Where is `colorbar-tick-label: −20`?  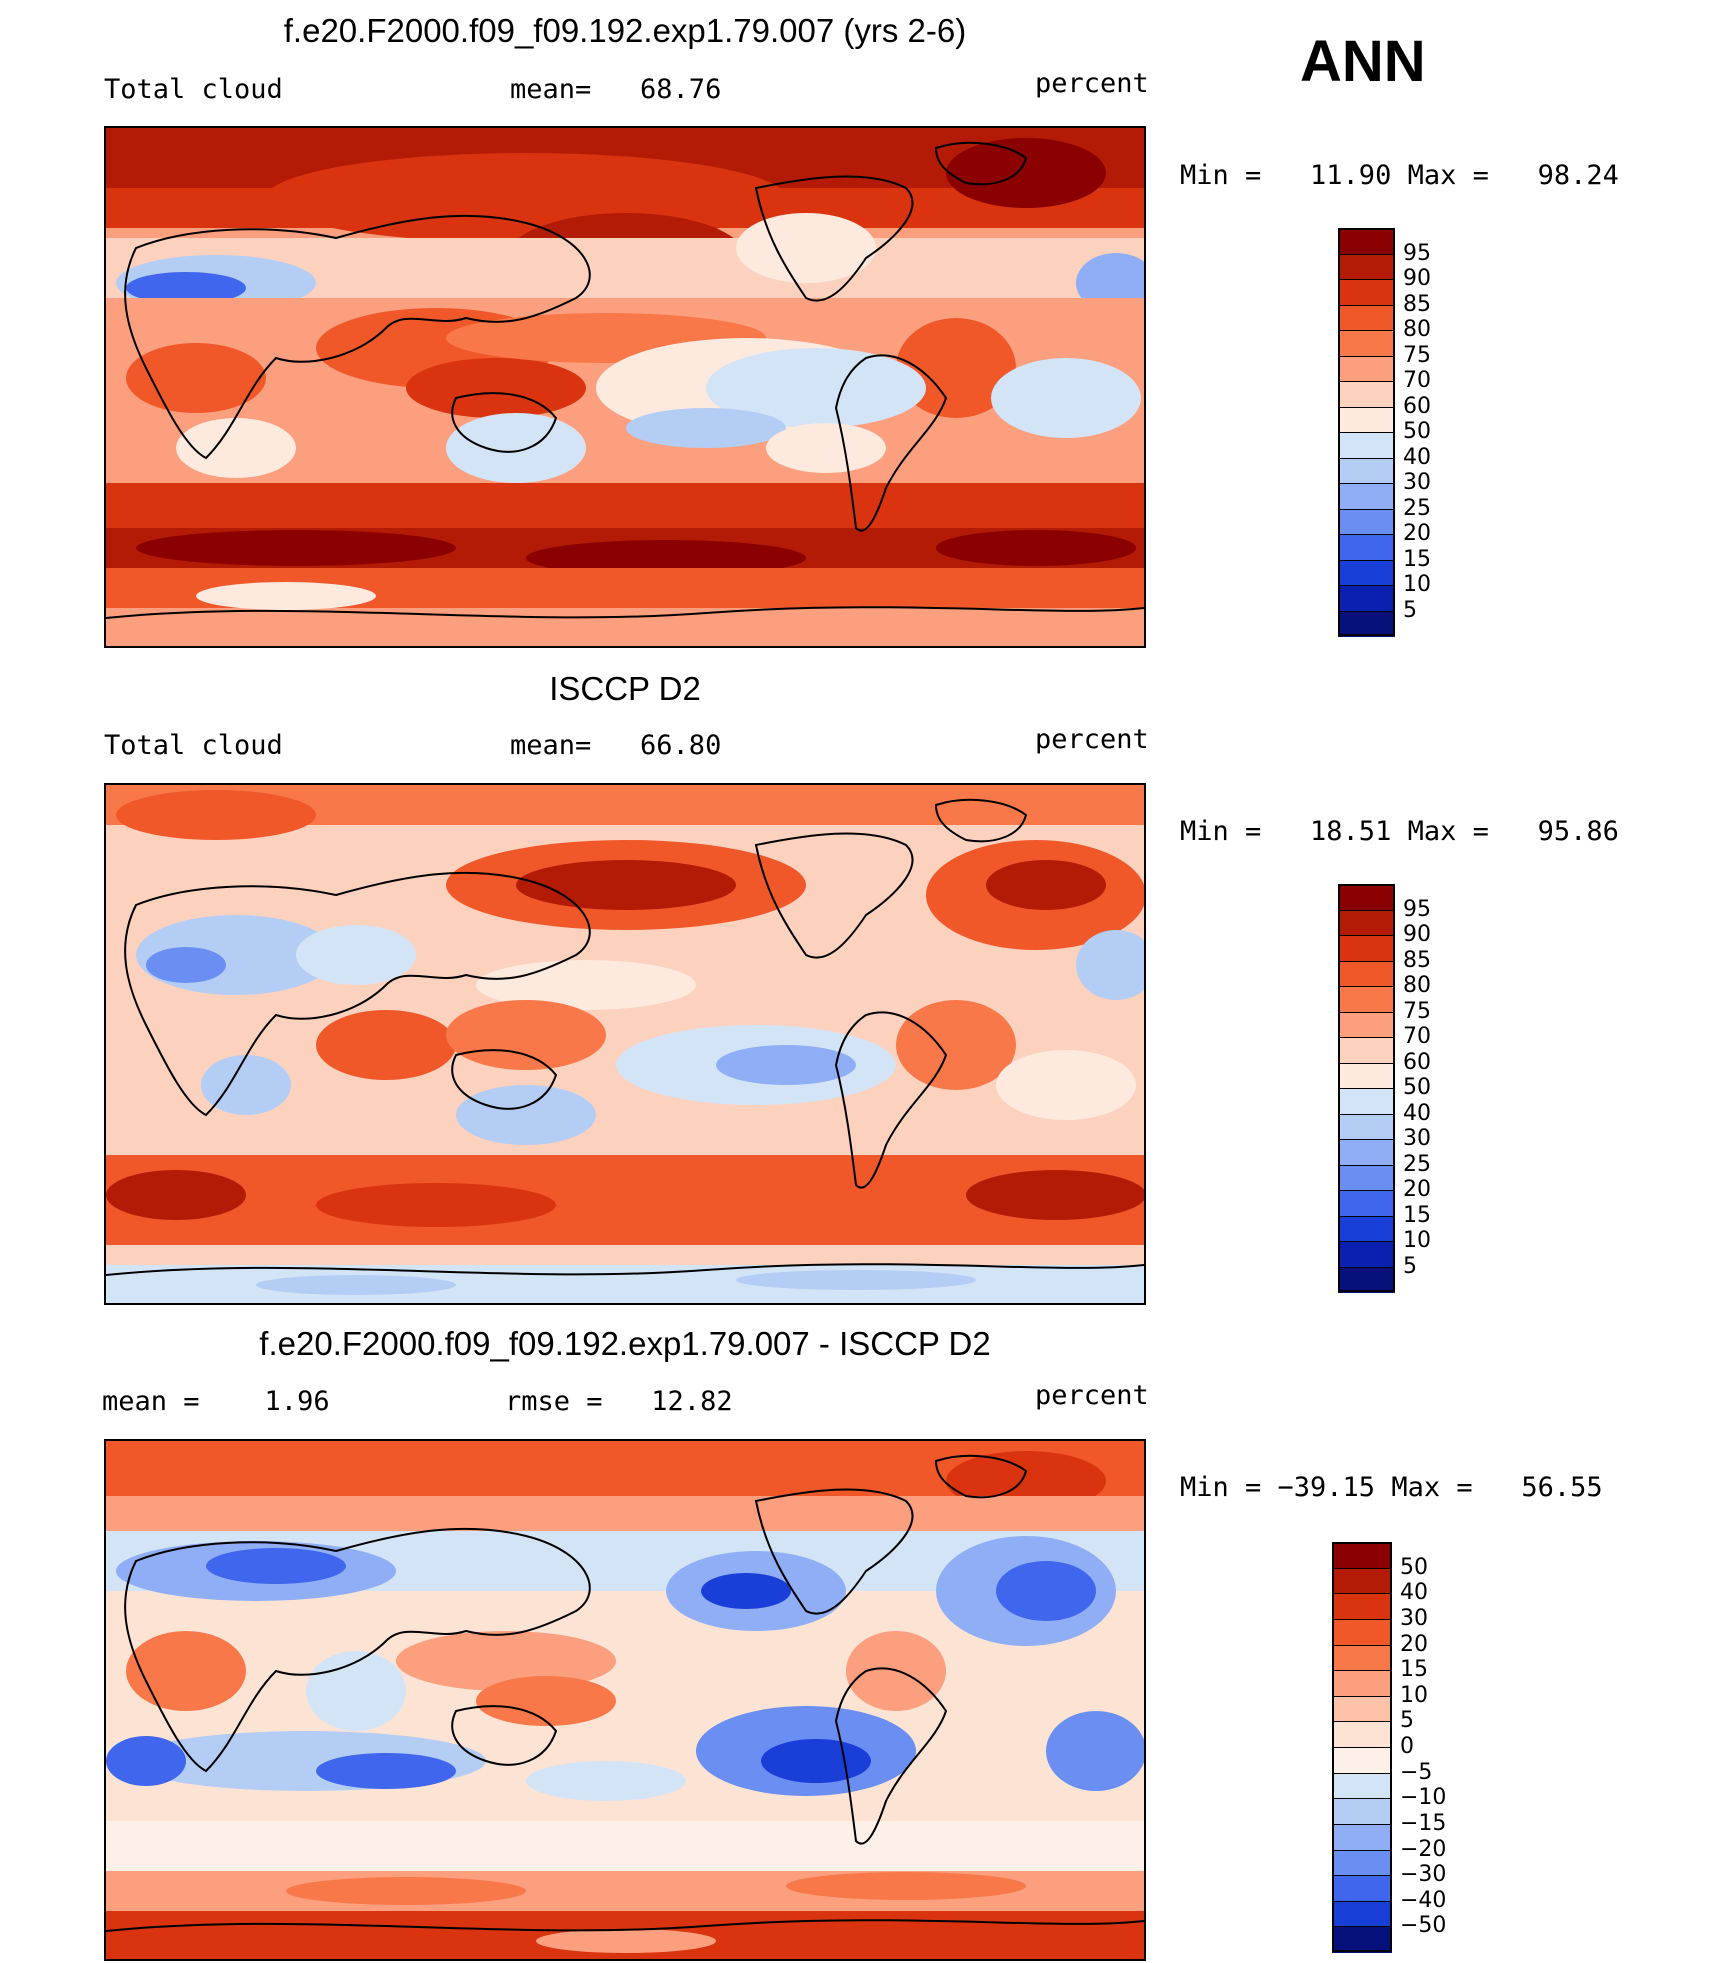
colorbar-tick-label: −20 is located at coordinates (1423, 1849).